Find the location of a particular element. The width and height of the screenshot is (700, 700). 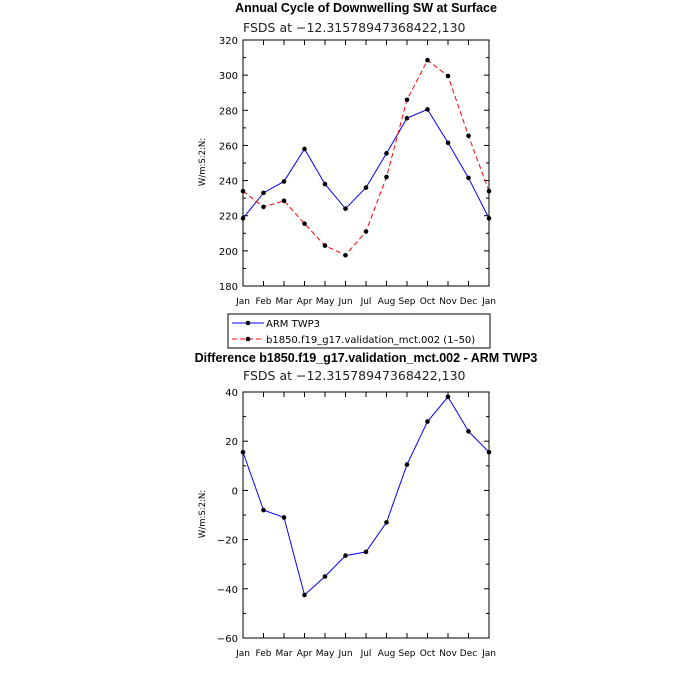

chart1-ytick-label: 240 is located at coordinates (228, 182).